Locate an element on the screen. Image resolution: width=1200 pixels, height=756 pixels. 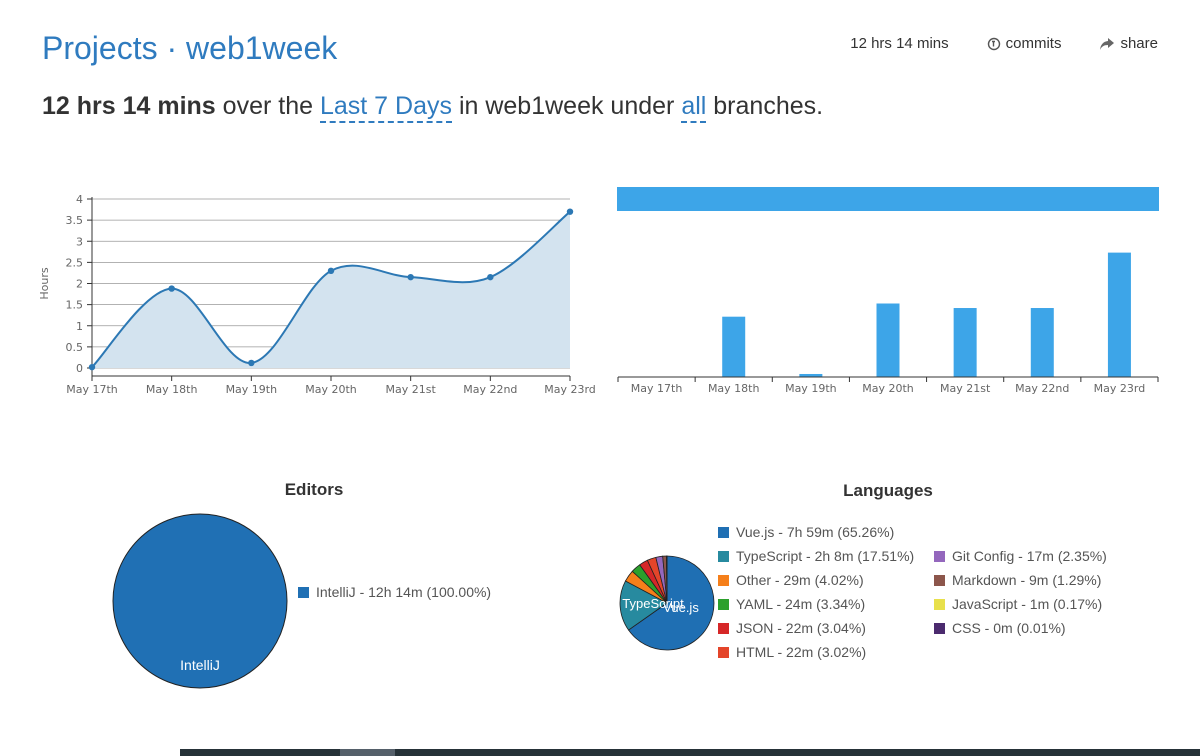
legend-label: YAML - 24m (3.34%) is located at coordinates (801, 604).